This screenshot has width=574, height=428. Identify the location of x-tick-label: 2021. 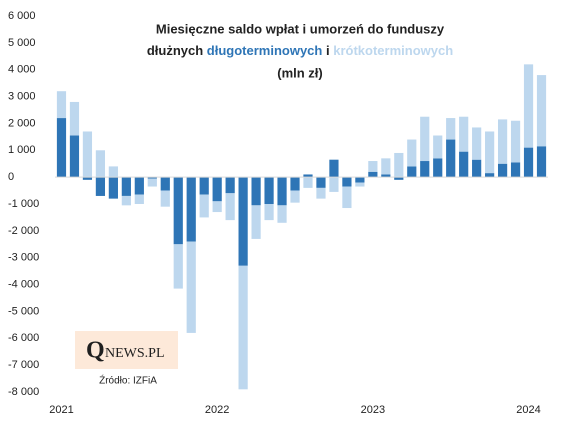
(61, 410).